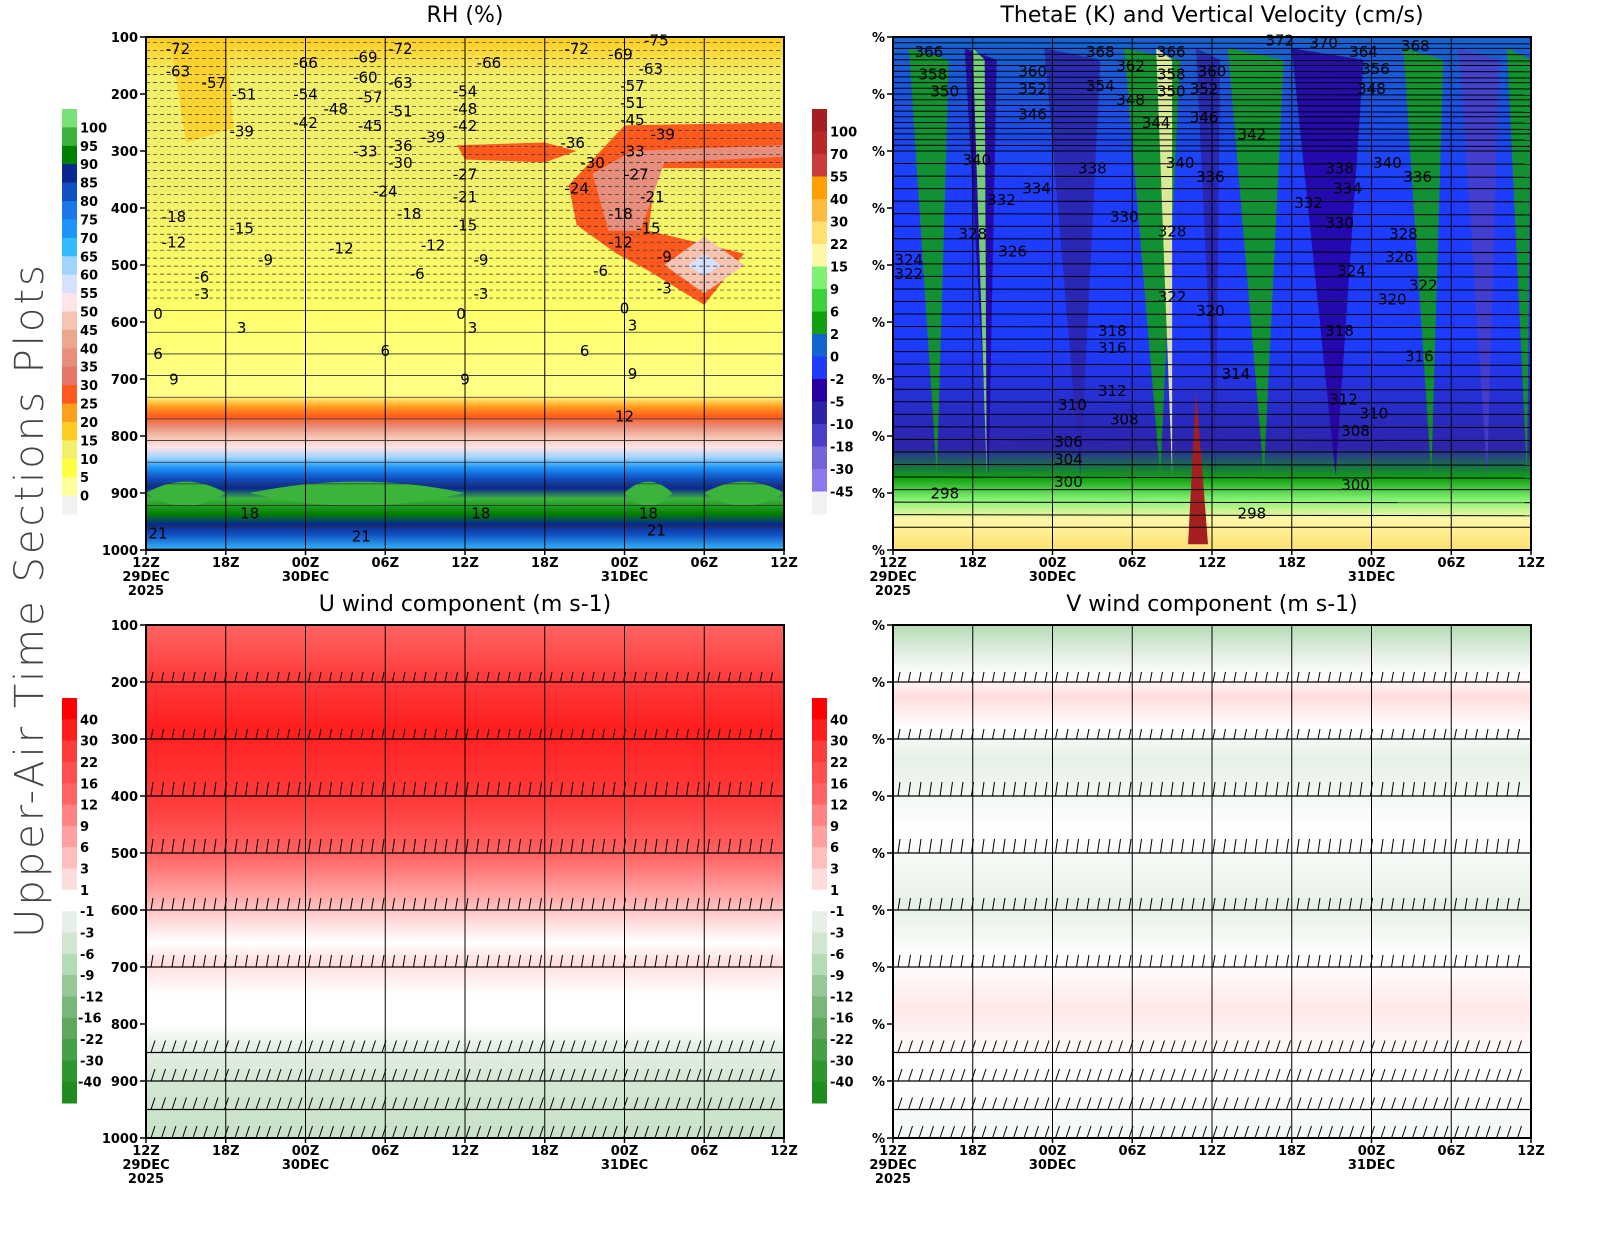 This screenshot has height=1236, width=1600. Describe the element at coordinates (84, 827) in the screenshot. I see `colorbar-label: 9` at that location.